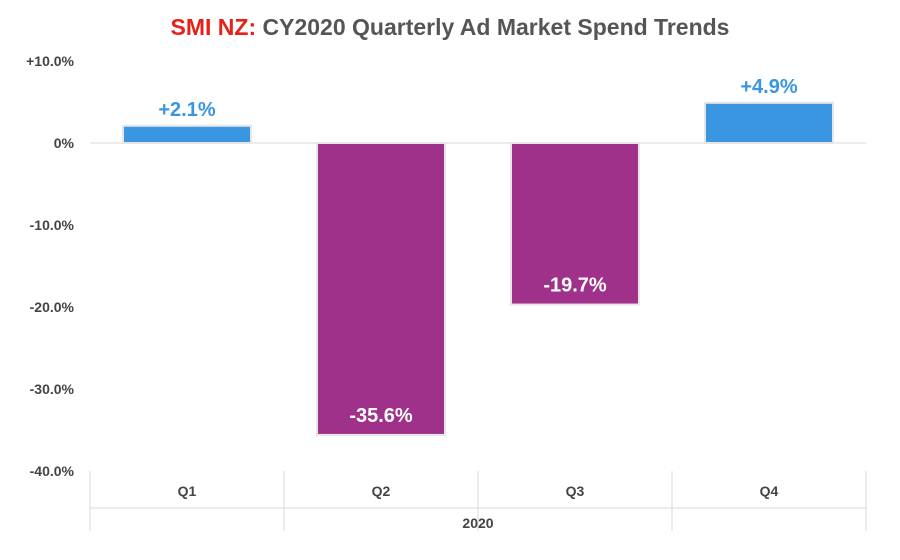 The height and width of the screenshot is (560, 900). I want to click on y-tick-label: -10.0%, so click(52, 225).